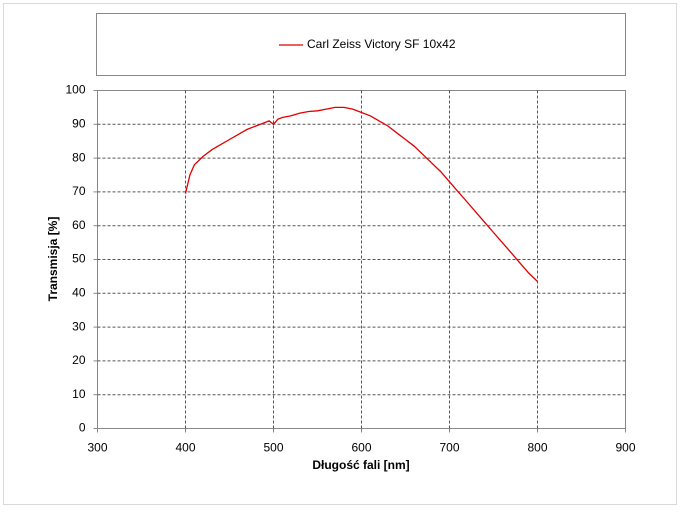 The image size is (680, 513). Describe the element at coordinates (79, 326) in the screenshot. I see `y-tick-label: 30` at that location.